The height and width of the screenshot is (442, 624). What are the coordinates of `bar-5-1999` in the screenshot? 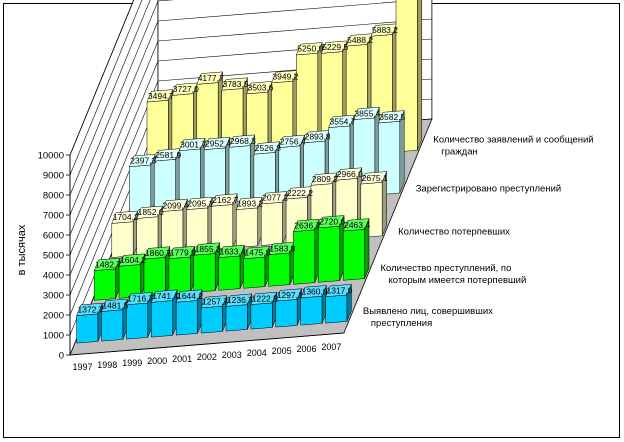 It's located at (139, 316).